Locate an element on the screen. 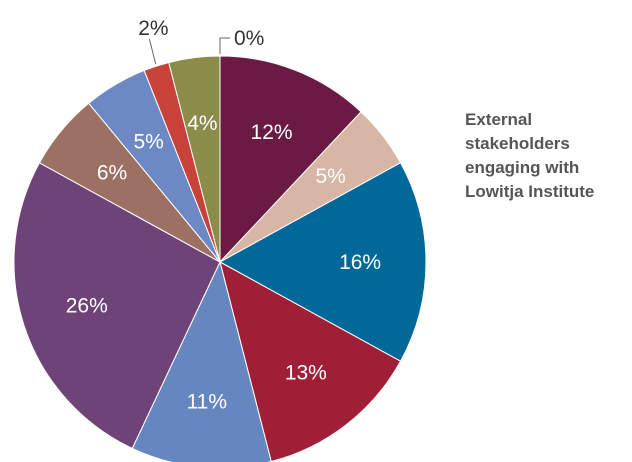 This screenshot has width=632, height=462. slice-label-0: 12% is located at coordinates (272, 132).